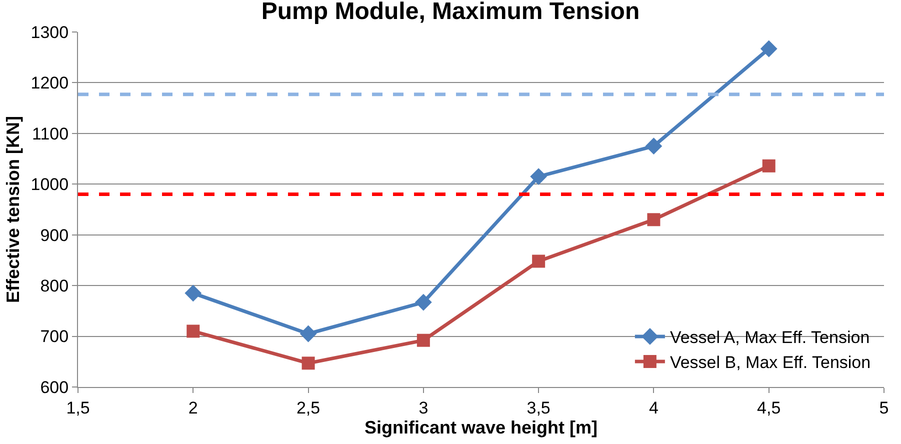  What do you see at coordinates (50, 134) in the screenshot?
I see `y-tick-label: 1100` at bounding box center [50, 134].